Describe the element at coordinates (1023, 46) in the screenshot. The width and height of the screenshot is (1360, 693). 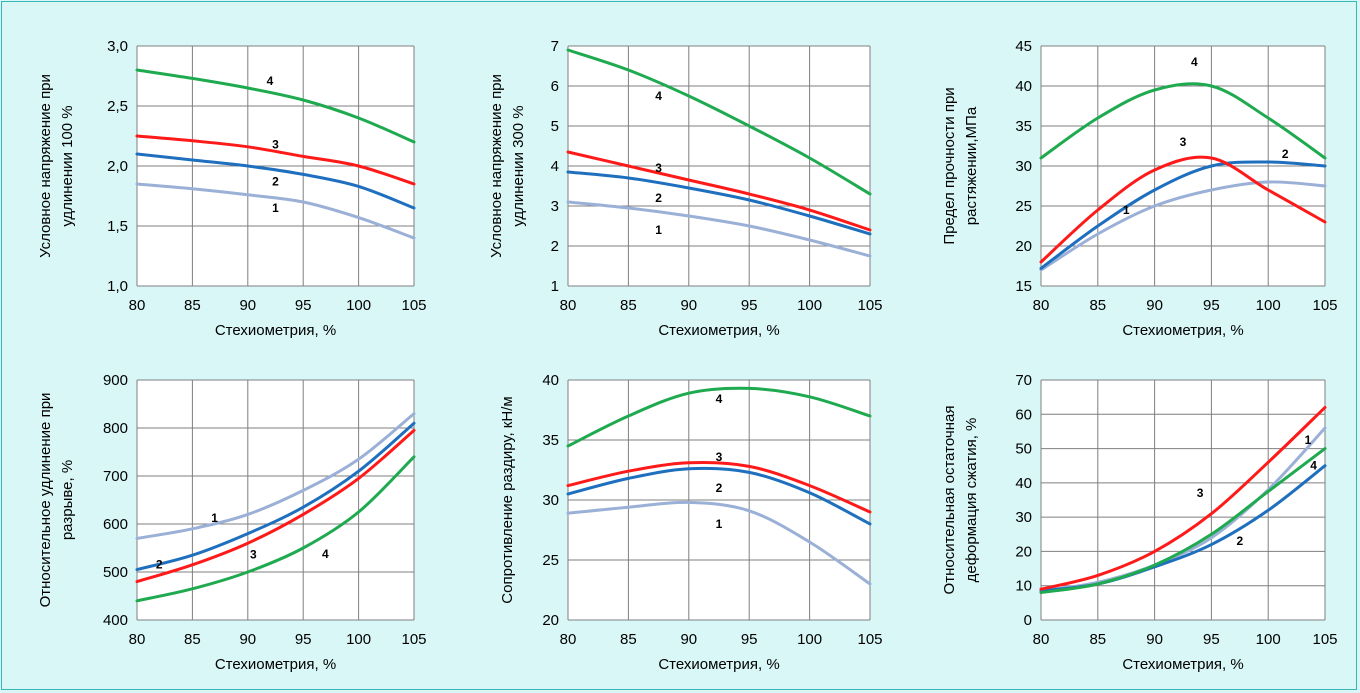
I see `y-tick-label: 45` at that location.